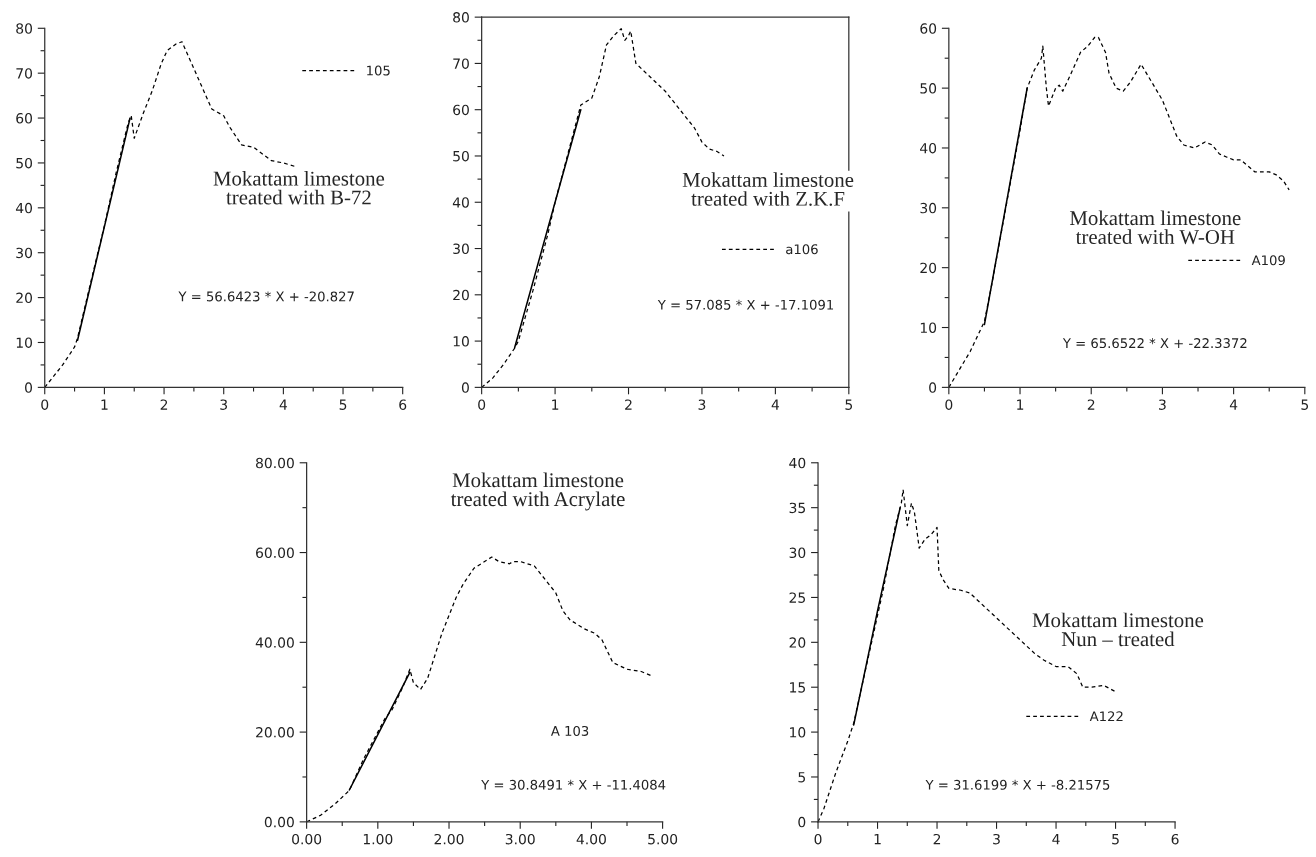  I want to click on text: Mokattam limestone treated with Z.K.F, so click(768, 189).